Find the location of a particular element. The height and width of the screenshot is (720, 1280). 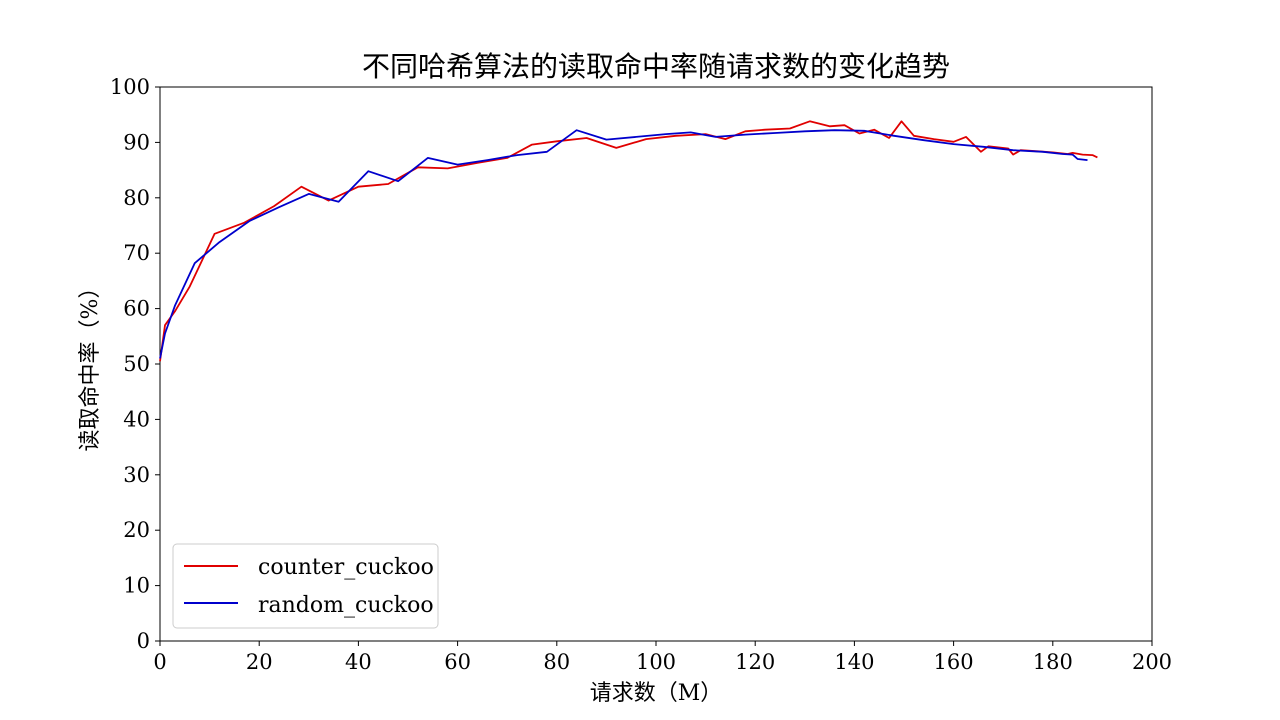

legend-box is located at coordinates (305, 586).